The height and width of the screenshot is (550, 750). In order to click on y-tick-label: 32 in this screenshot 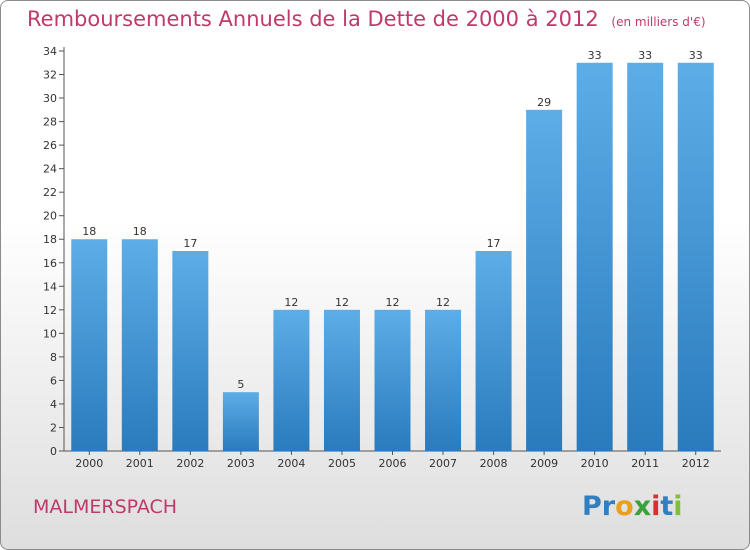, I will do `click(50, 75)`.